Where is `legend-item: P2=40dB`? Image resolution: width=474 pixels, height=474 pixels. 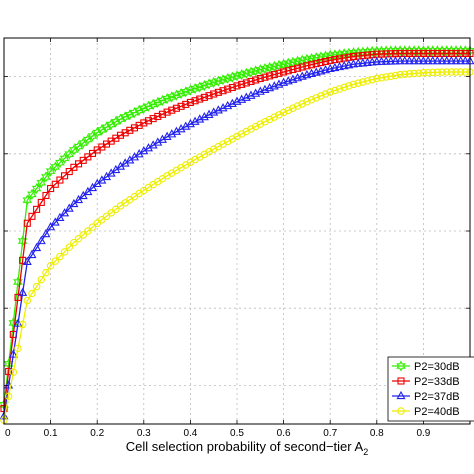
legend-item: P2=40dB is located at coordinates (426, 412).